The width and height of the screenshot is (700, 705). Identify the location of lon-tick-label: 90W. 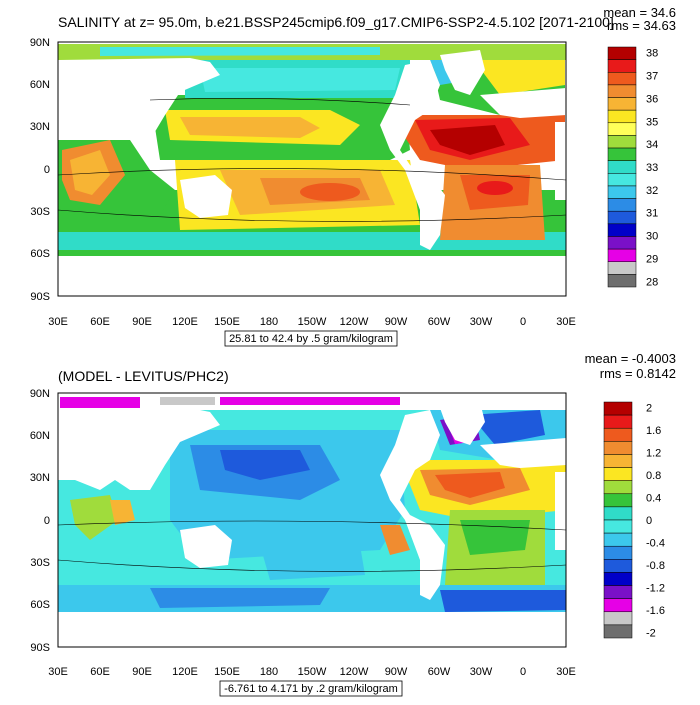
(396, 322).